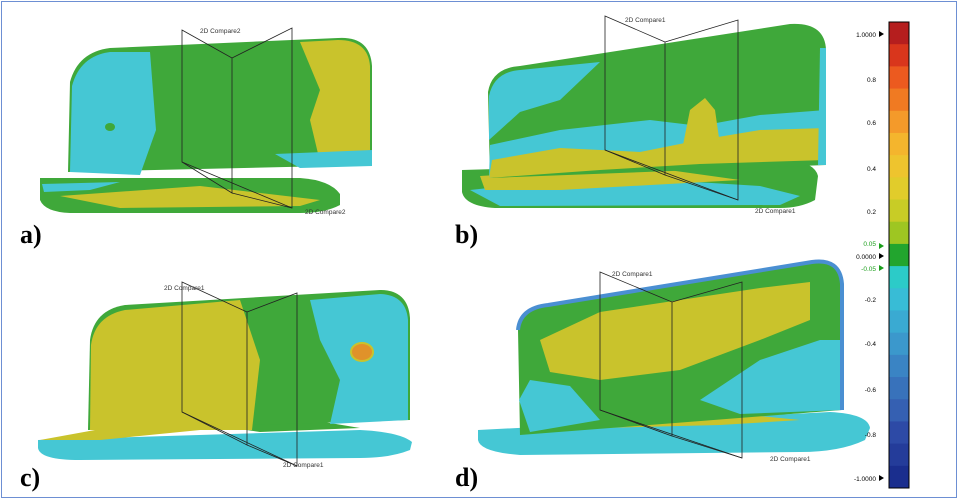  What do you see at coordinates (881, 256) in the screenshot?
I see `colorbar-arrows` at bounding box center [881, 256].